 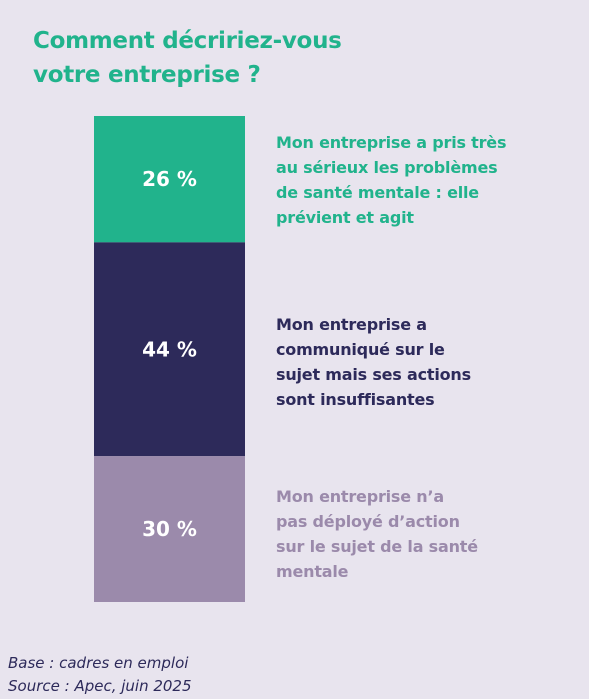 I want to click on segment-1-description-line: Mon entreprise a pris très, so click(x=391, y=142).